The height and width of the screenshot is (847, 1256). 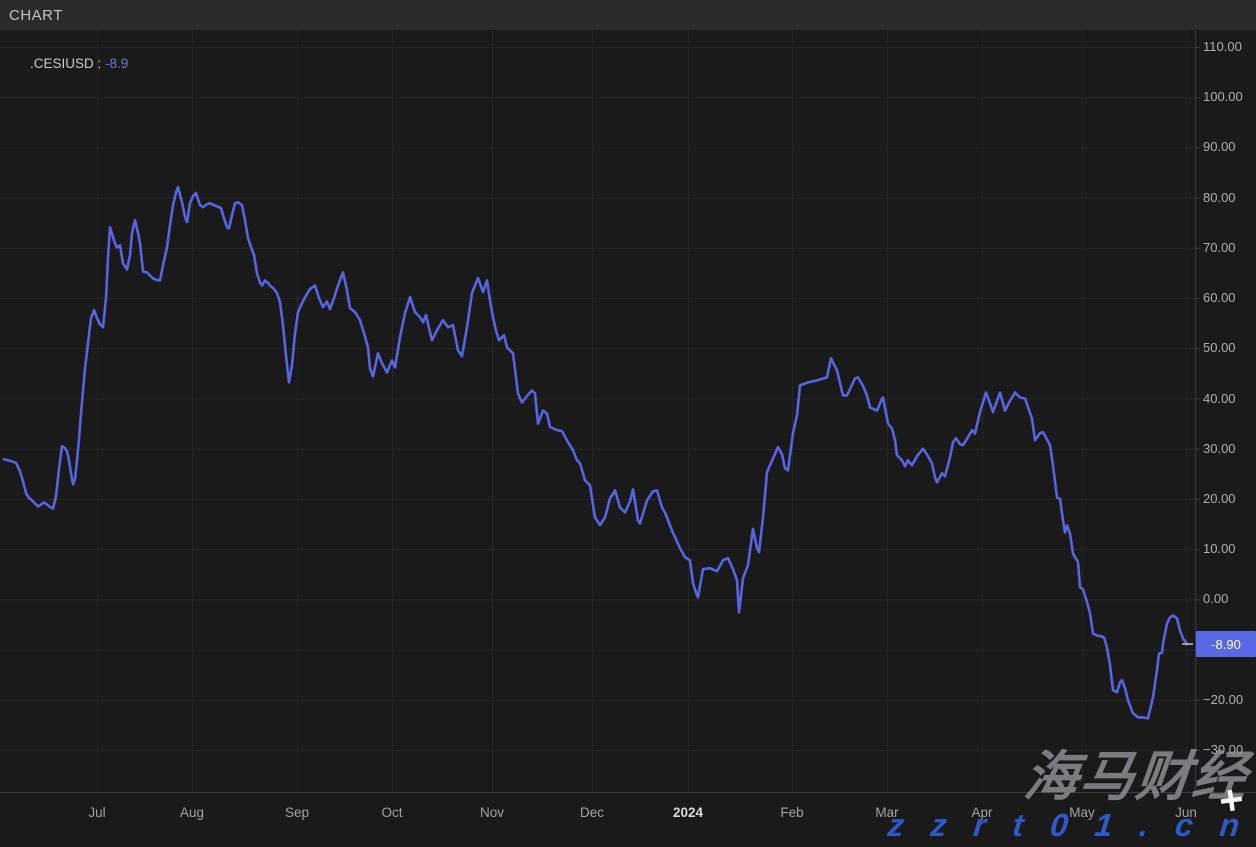 What do you see at coordinates (1219, 549) in the screenshot?
I see `y-axis-label: 10.00` at bounding box center [1219, 549].